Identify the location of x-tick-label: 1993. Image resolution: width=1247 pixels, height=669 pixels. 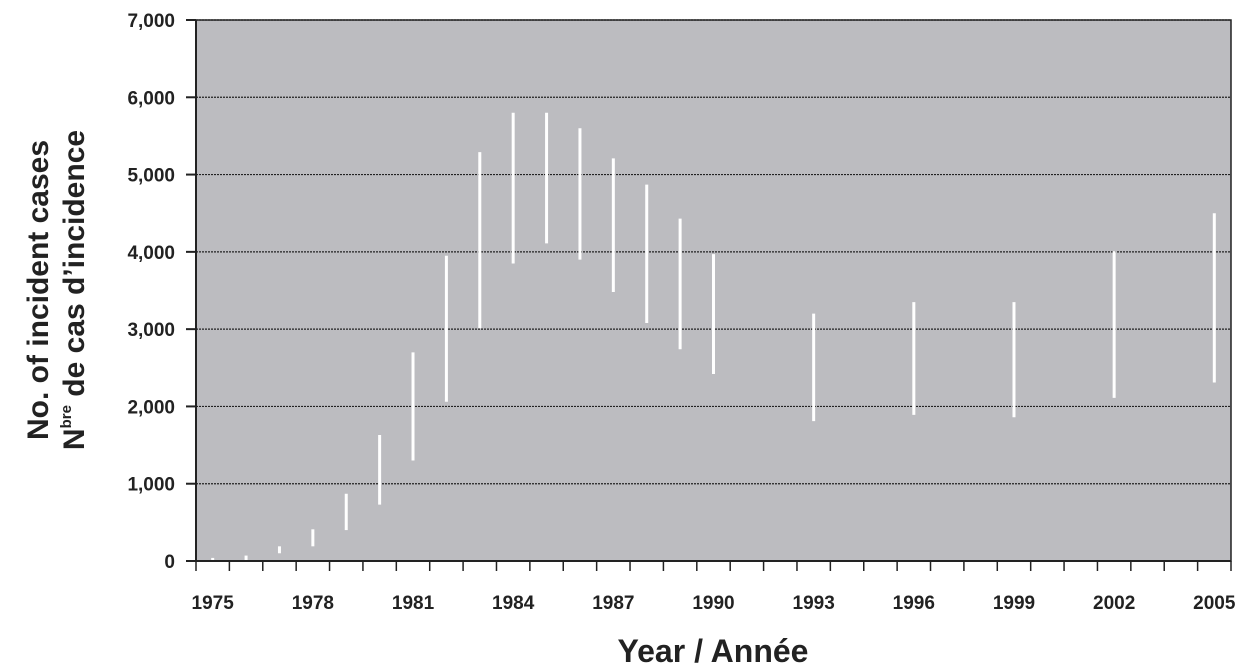
(814, 603).